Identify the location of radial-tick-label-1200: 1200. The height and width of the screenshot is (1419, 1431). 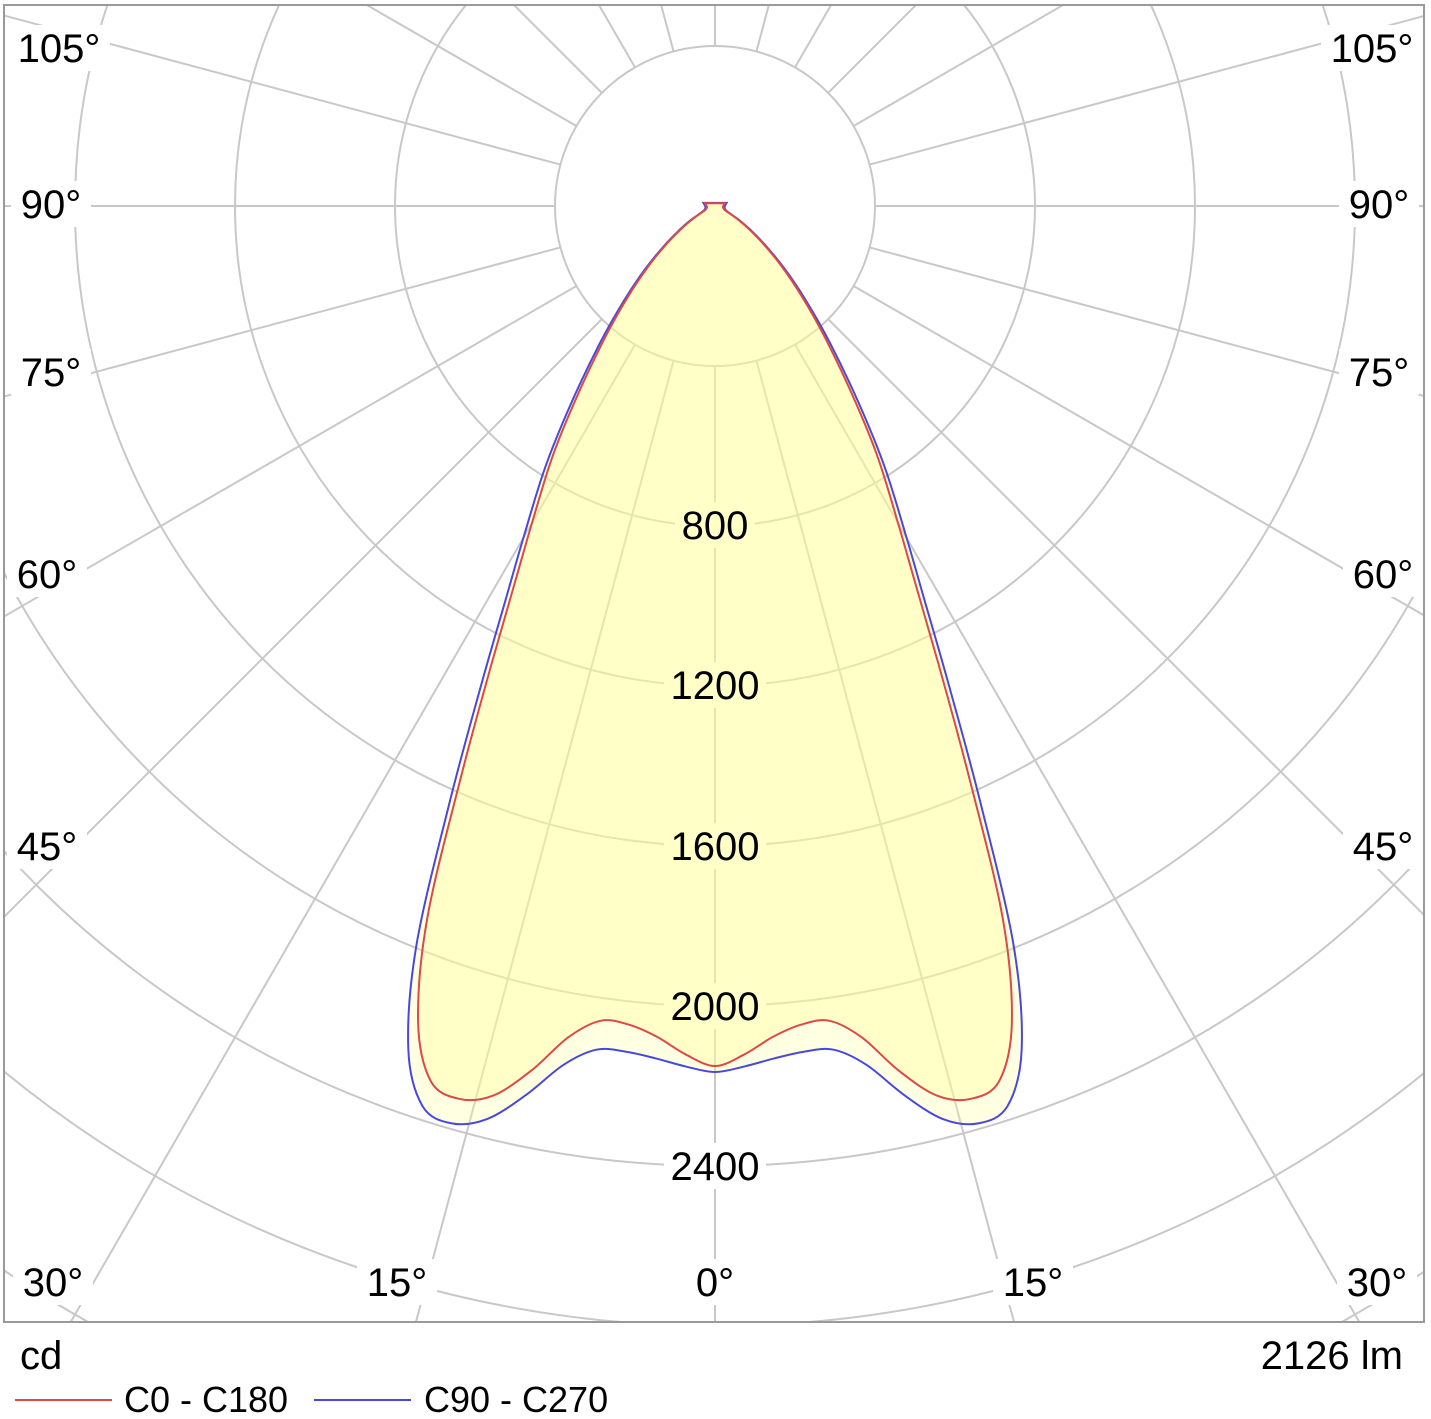
(715, 686).